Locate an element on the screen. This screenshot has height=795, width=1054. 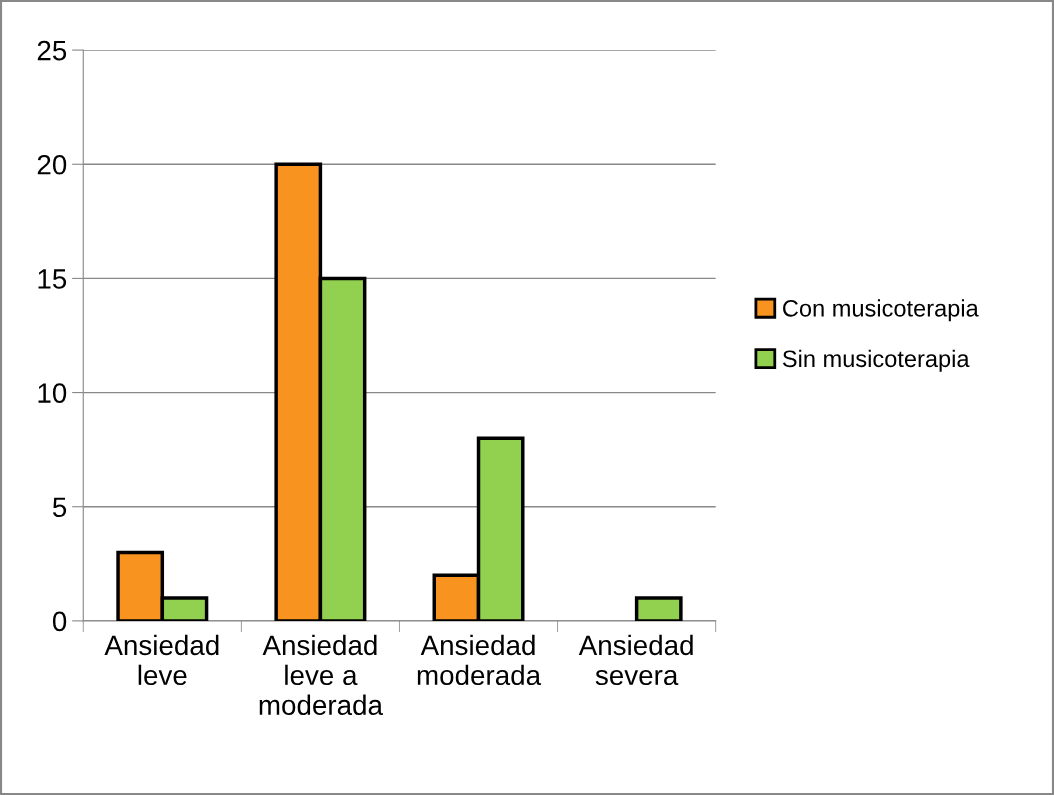
y-tick-label: 5 is located at coordinates (59, 507).